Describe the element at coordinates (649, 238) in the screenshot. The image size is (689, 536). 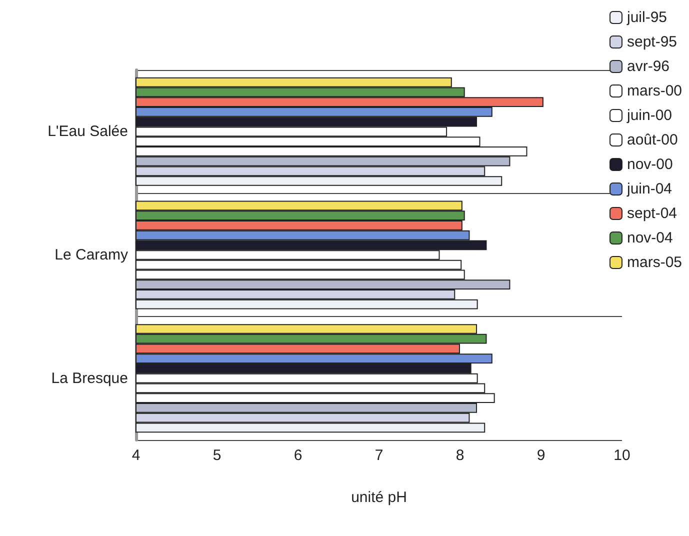
I see `legend-label: nov-04` at that location.